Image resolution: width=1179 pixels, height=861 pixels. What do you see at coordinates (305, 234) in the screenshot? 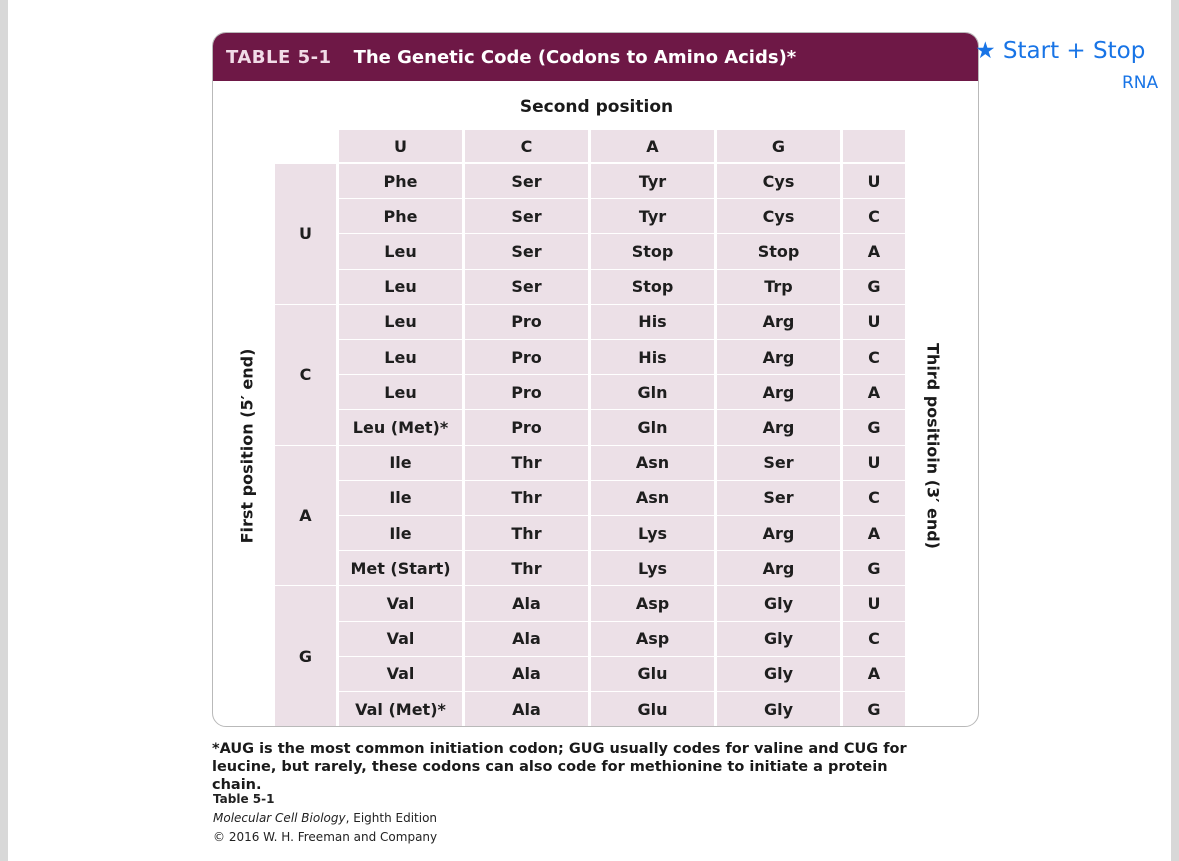
I see `first-base-label: U` at bounding box center [305, 234].